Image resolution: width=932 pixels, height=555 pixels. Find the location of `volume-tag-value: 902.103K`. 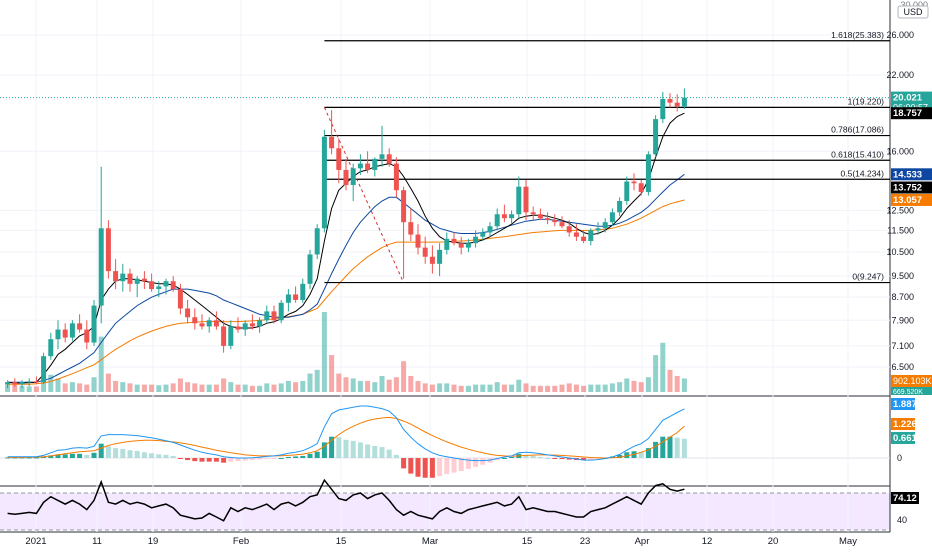

volume-tag-value: 902.103K is located at coordinates (912, 381).